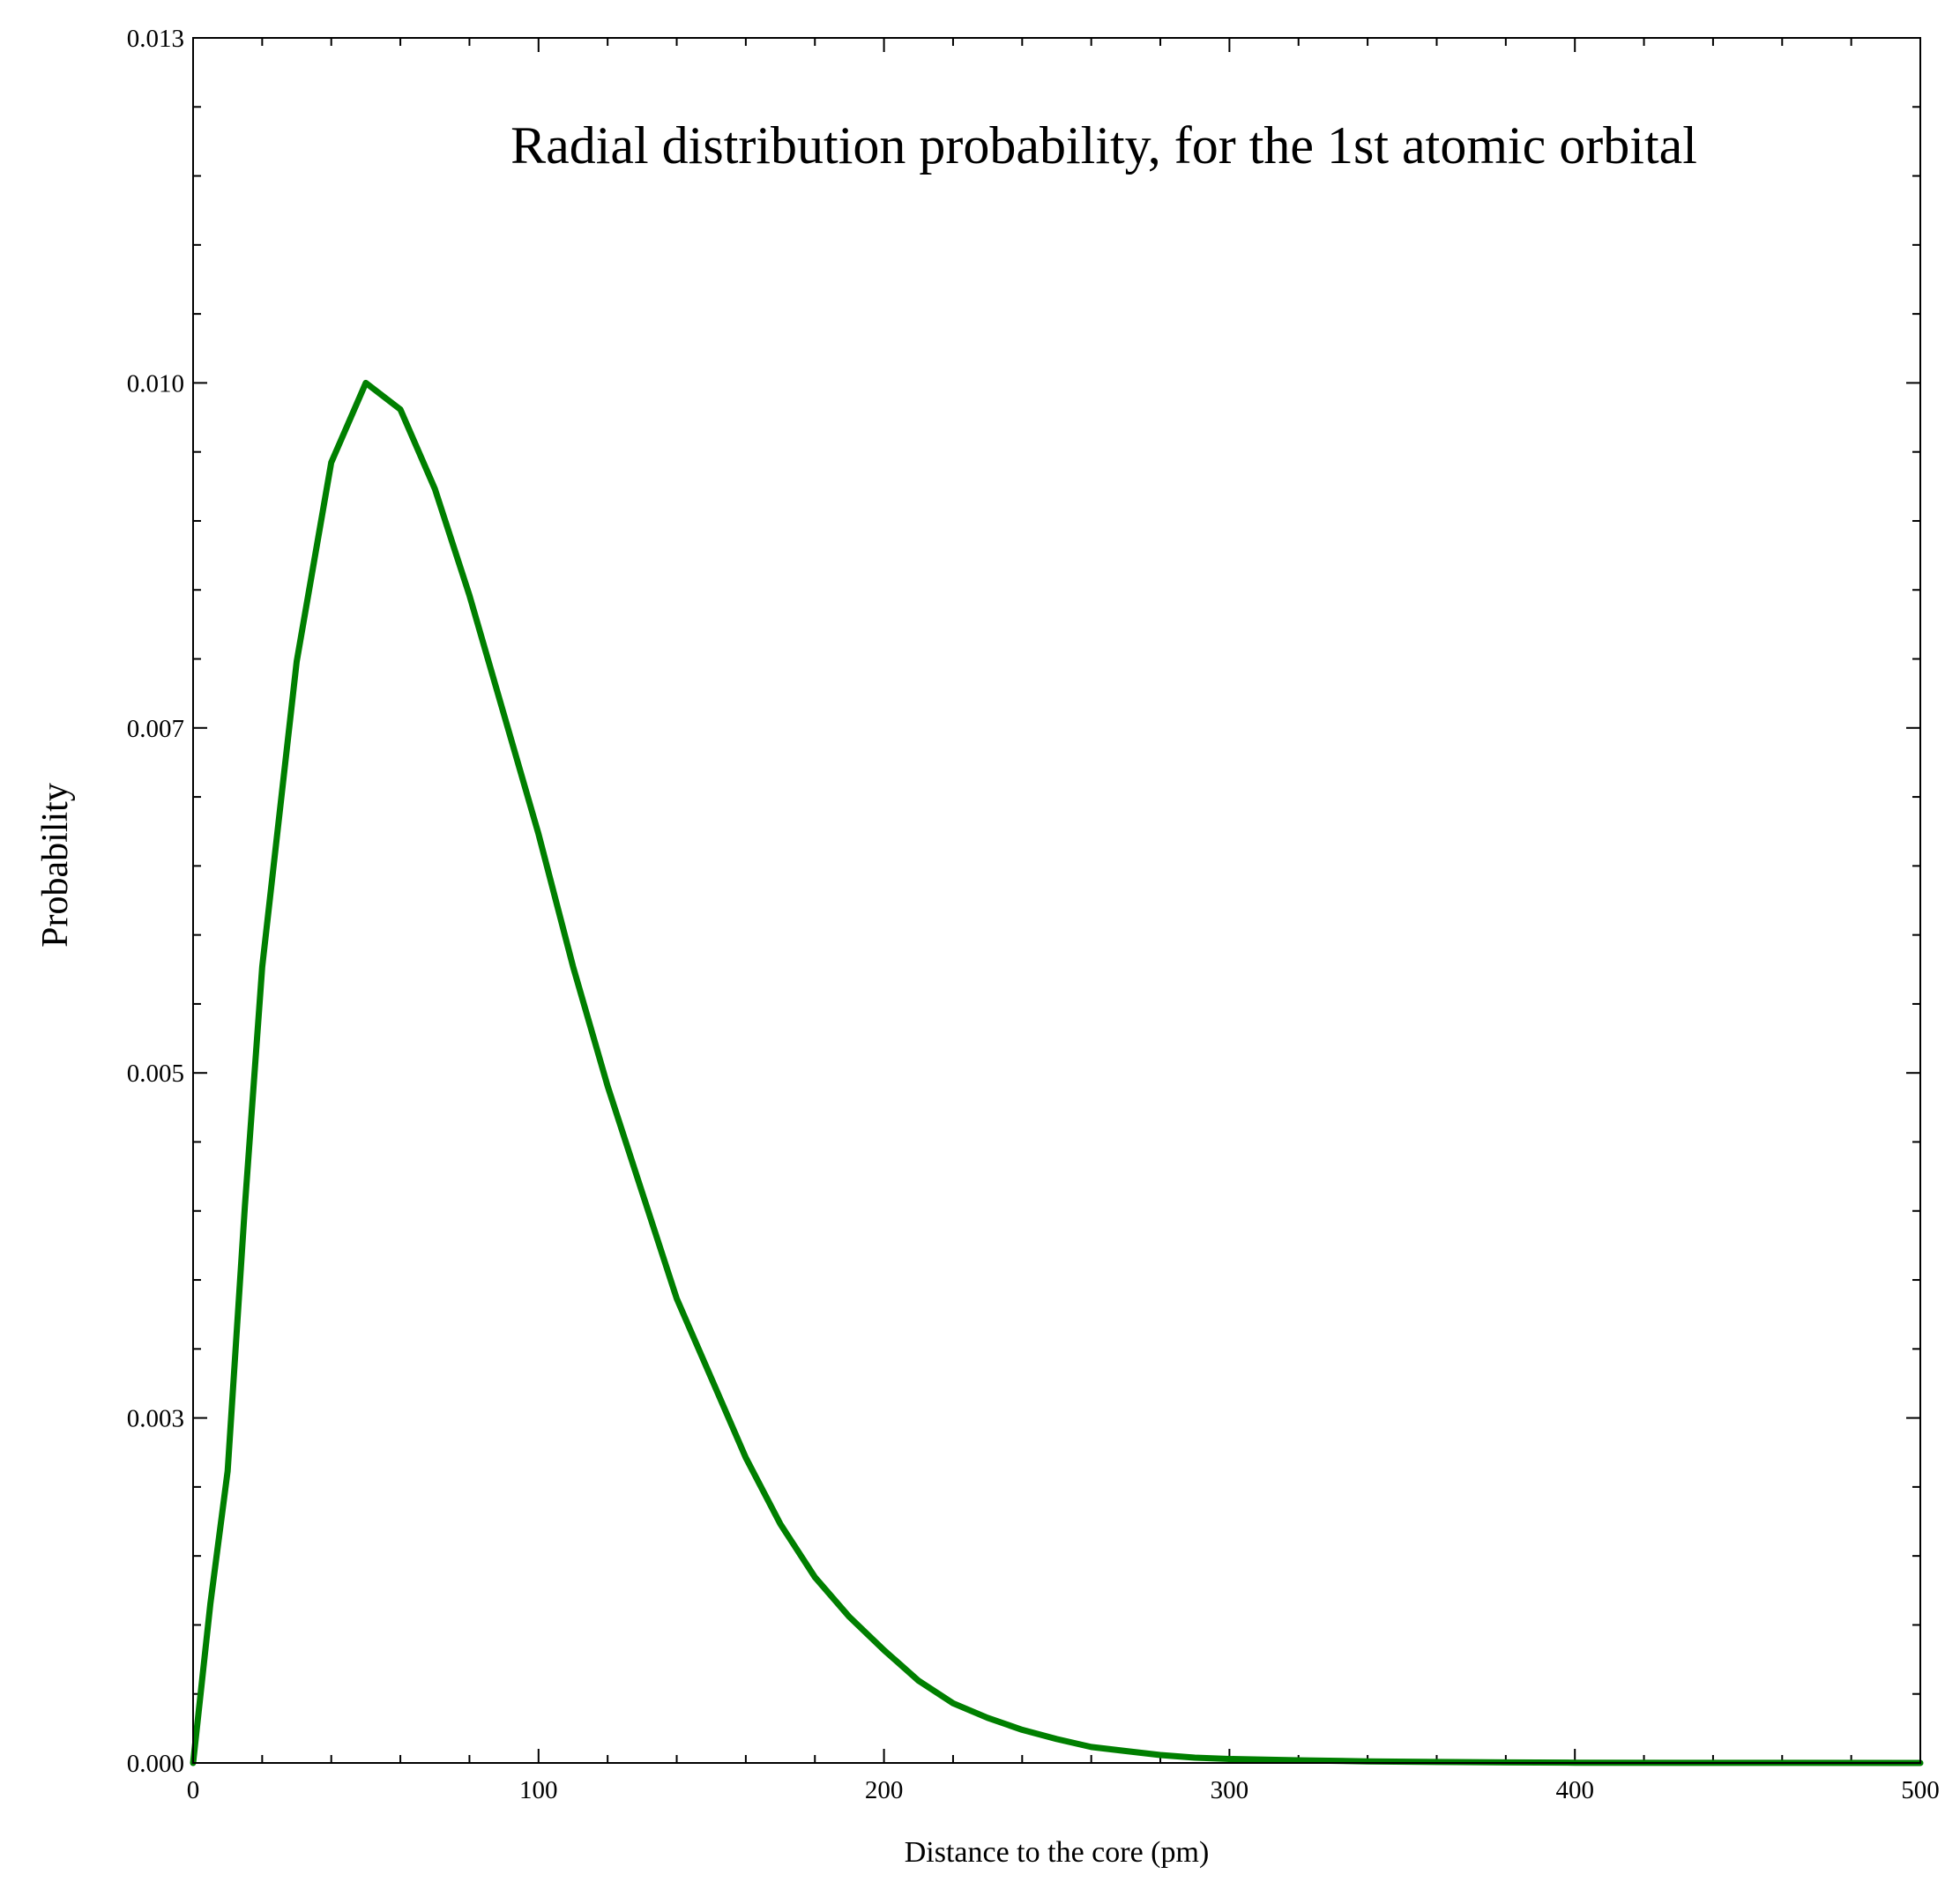  I want to click on y-tick-label: 0.003, so click(155, 1419).